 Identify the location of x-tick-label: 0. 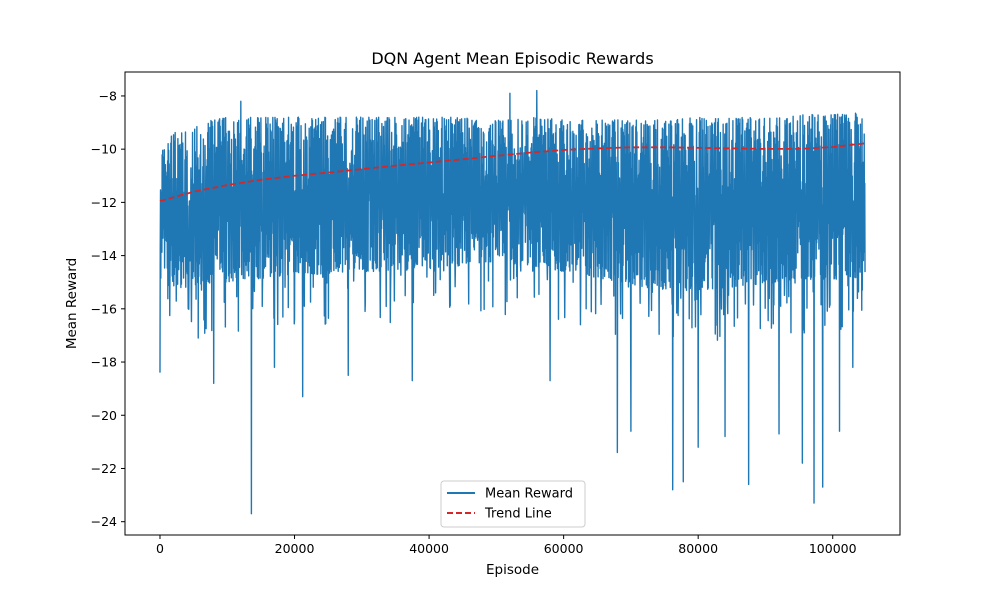
(160, 548).